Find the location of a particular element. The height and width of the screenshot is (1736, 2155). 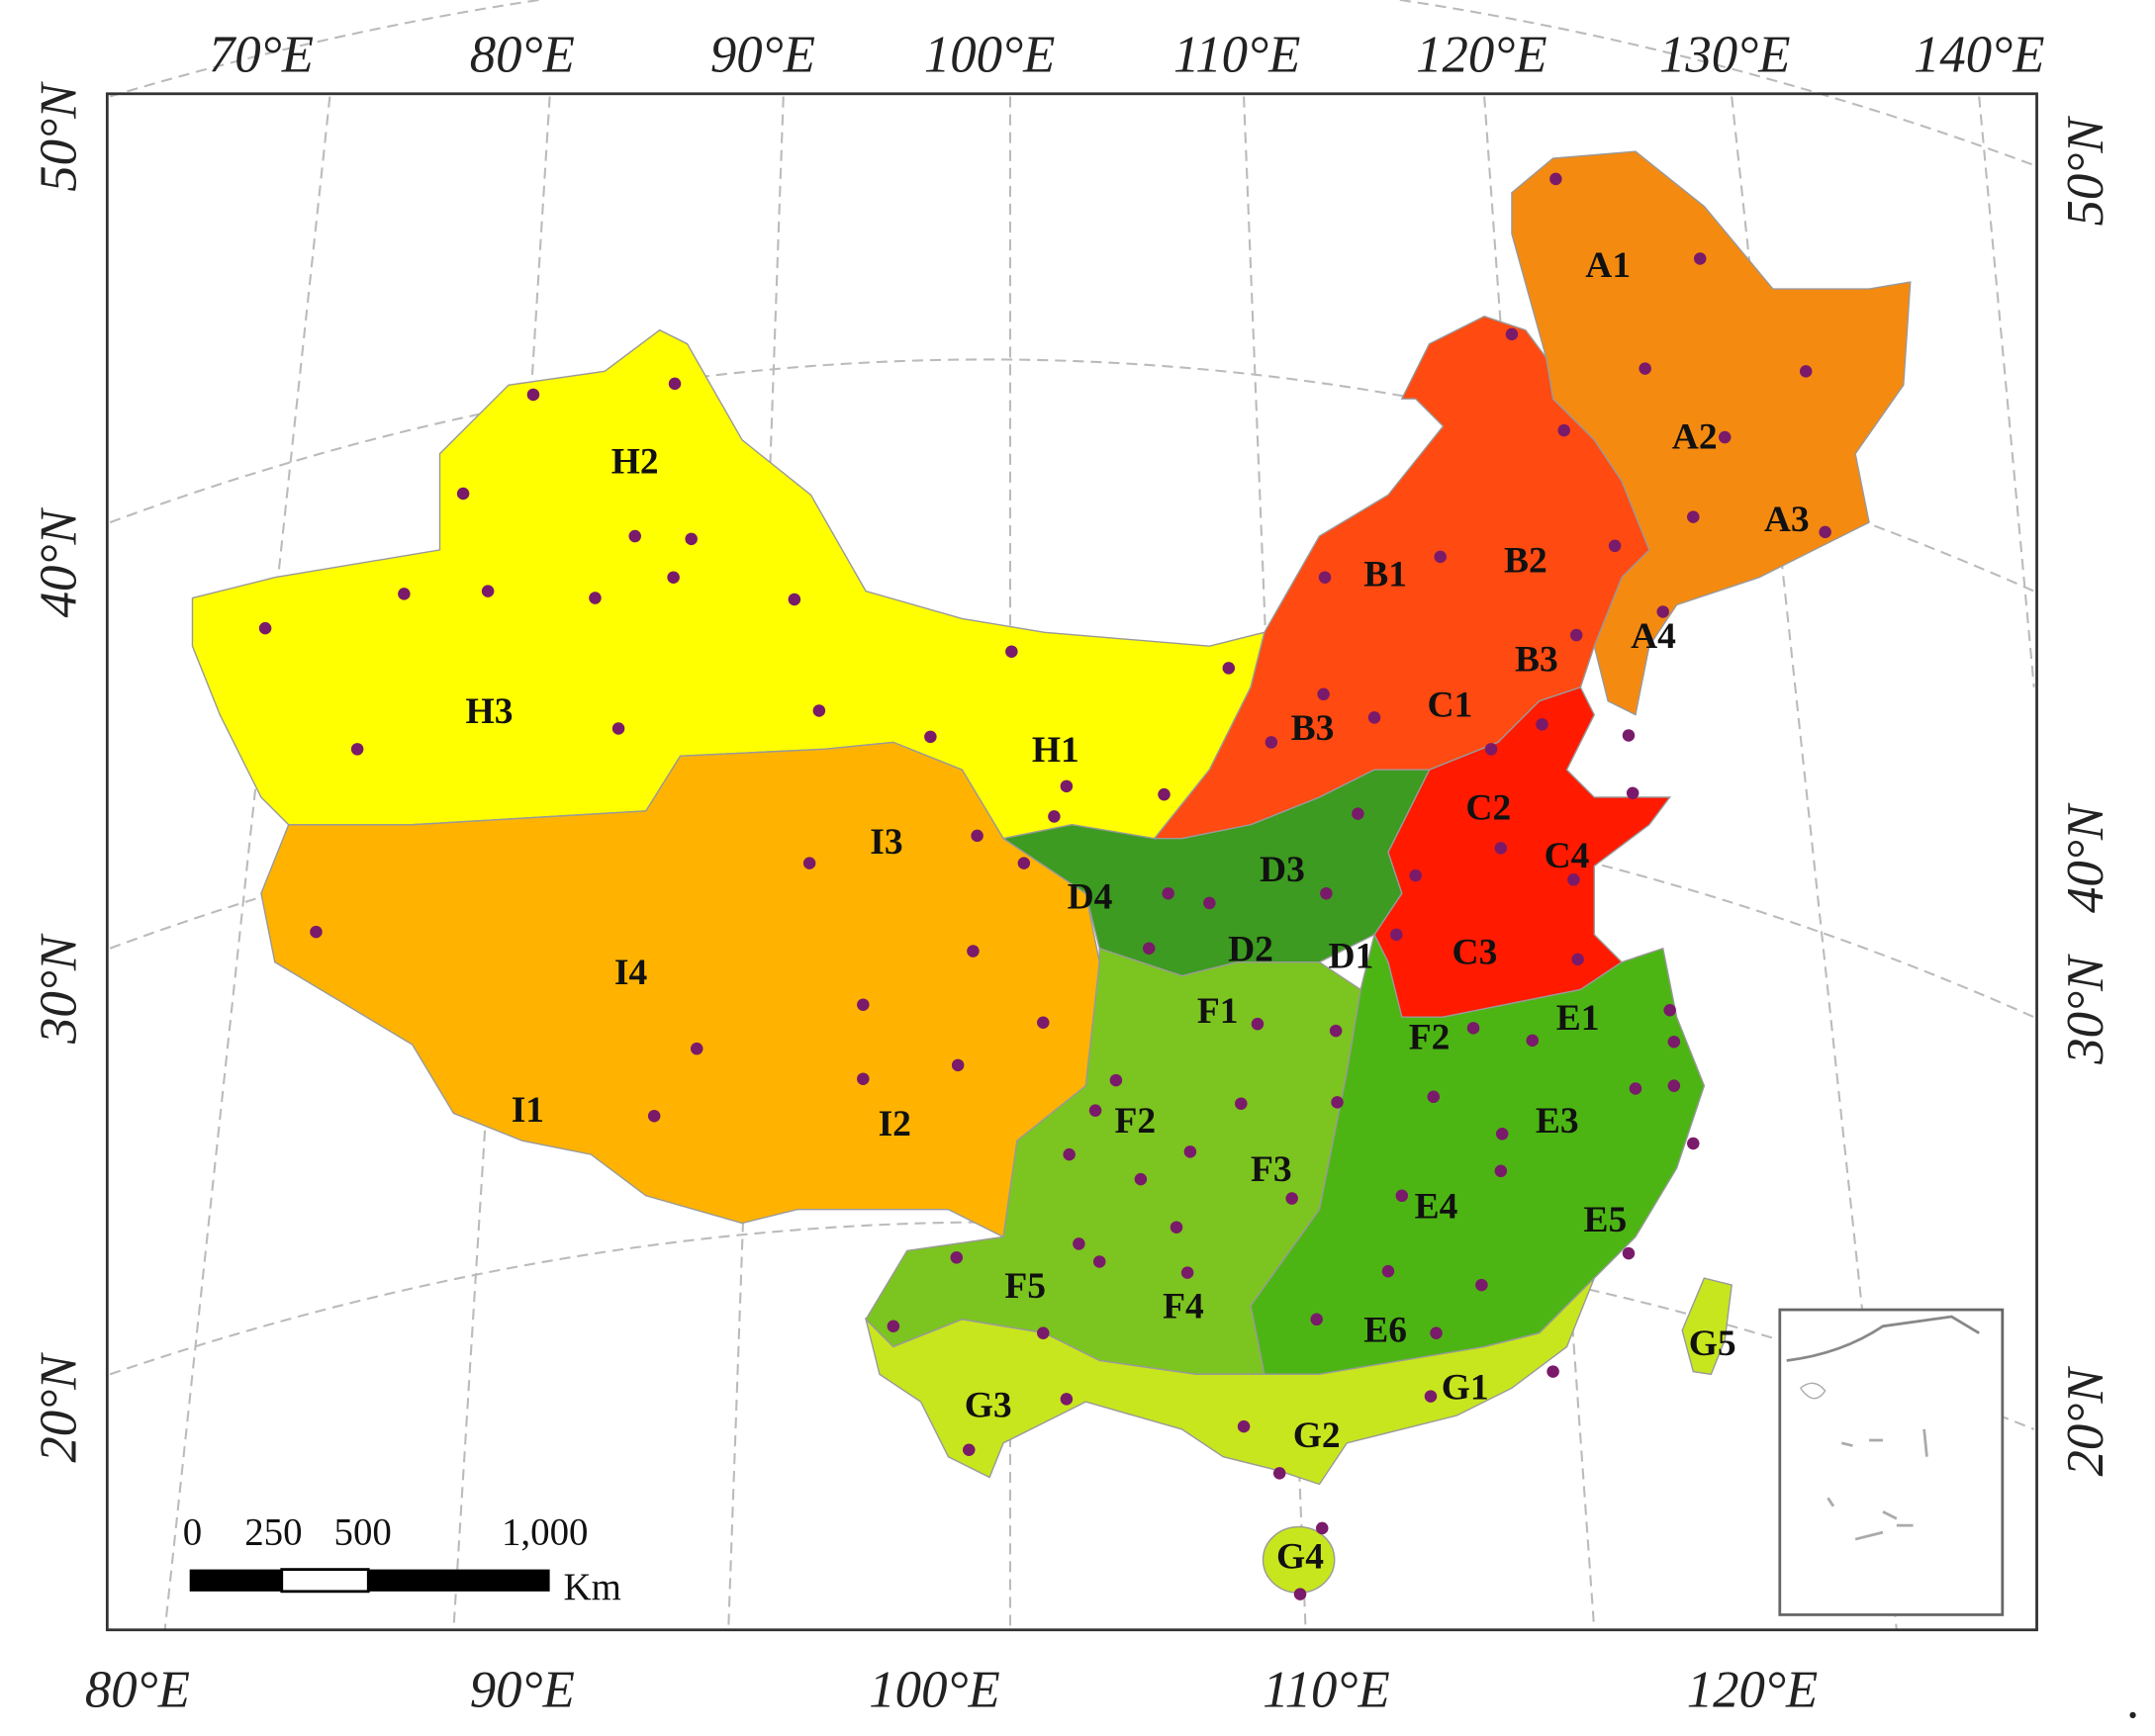

right-label: 50°N is located at coordinates (2085, 171).